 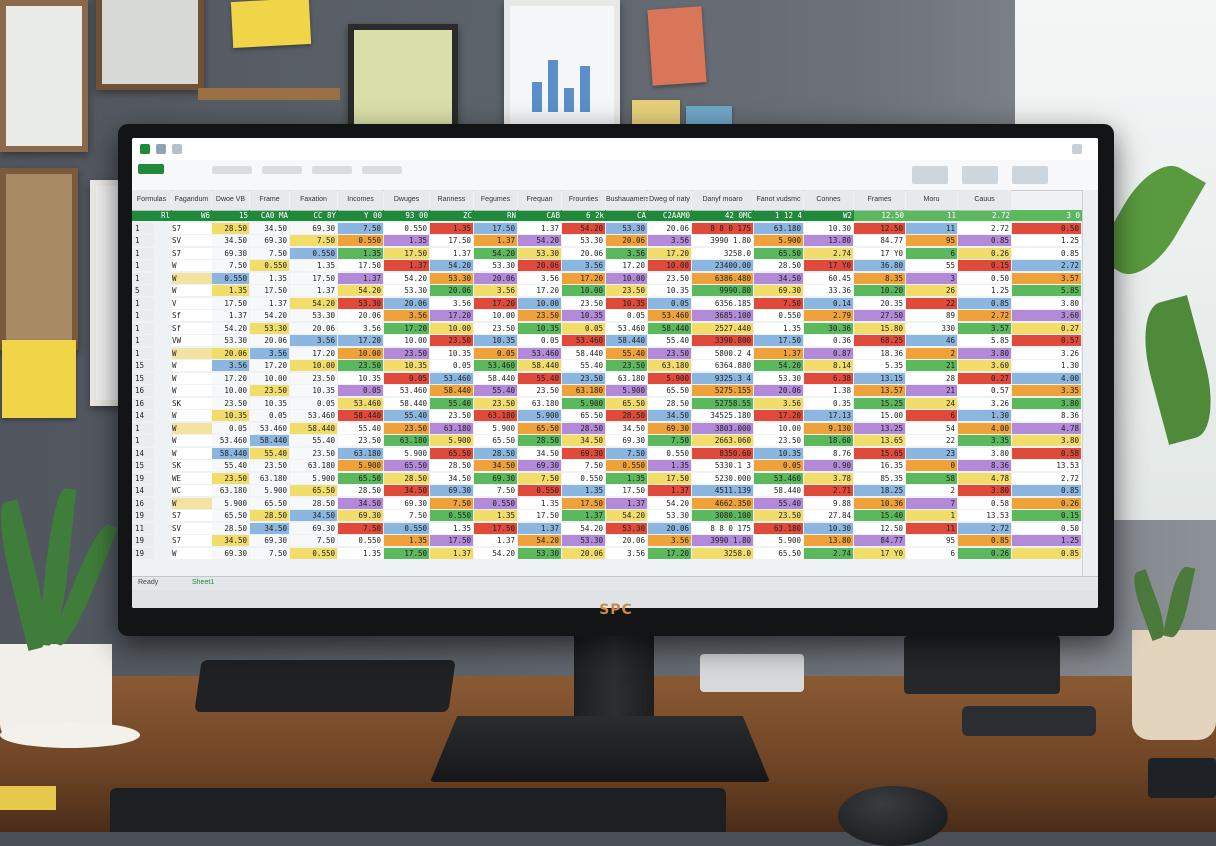 I want to click on table-cell: 1, so click(x=931, y=515).